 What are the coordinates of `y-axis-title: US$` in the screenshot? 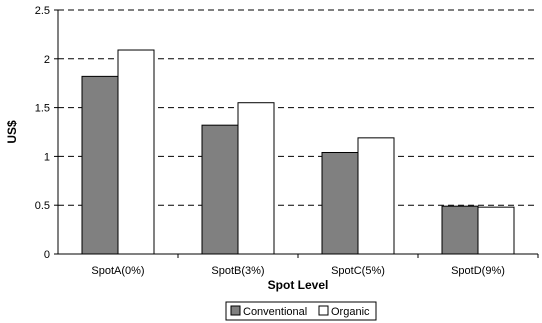 It's located at (12, 132).